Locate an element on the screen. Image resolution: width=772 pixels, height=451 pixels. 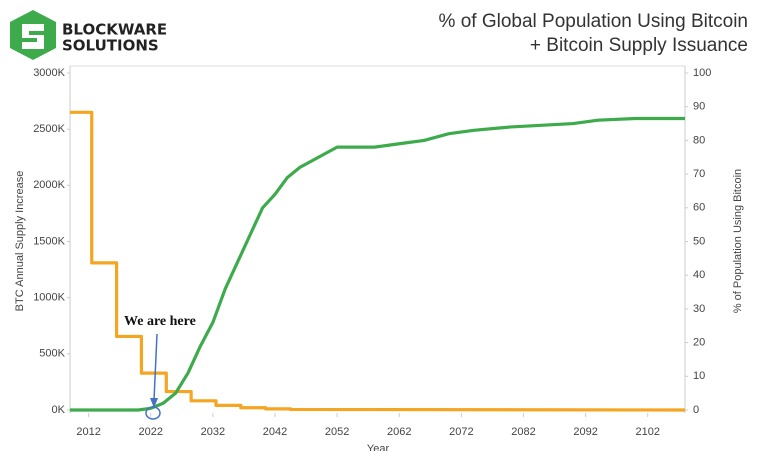
chart-title: % of Global Population Using Bitcoin is located at coordinates (593, 21).